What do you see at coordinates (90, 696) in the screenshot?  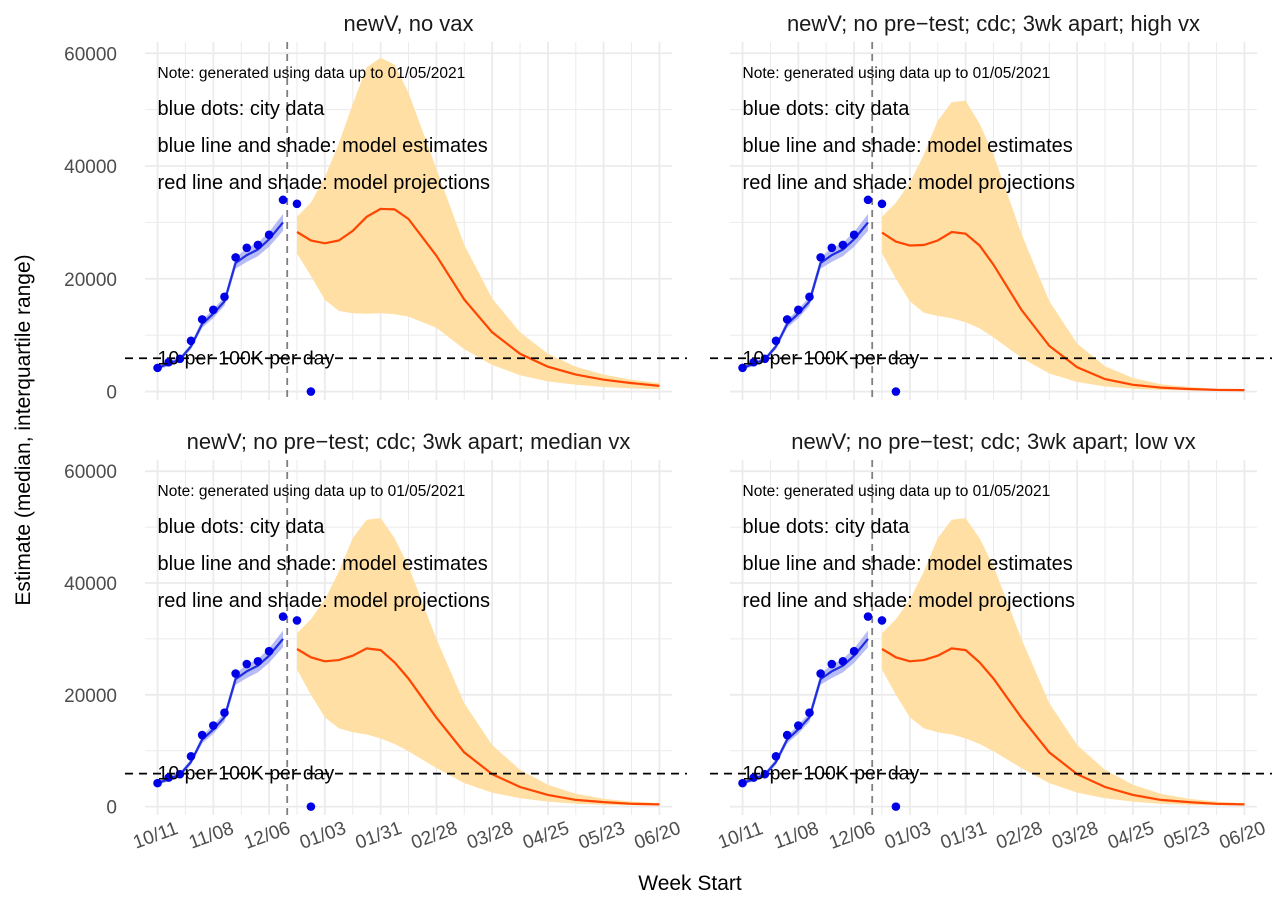 I see `y-tick-label: 20000` at bounding box center [90, 696].